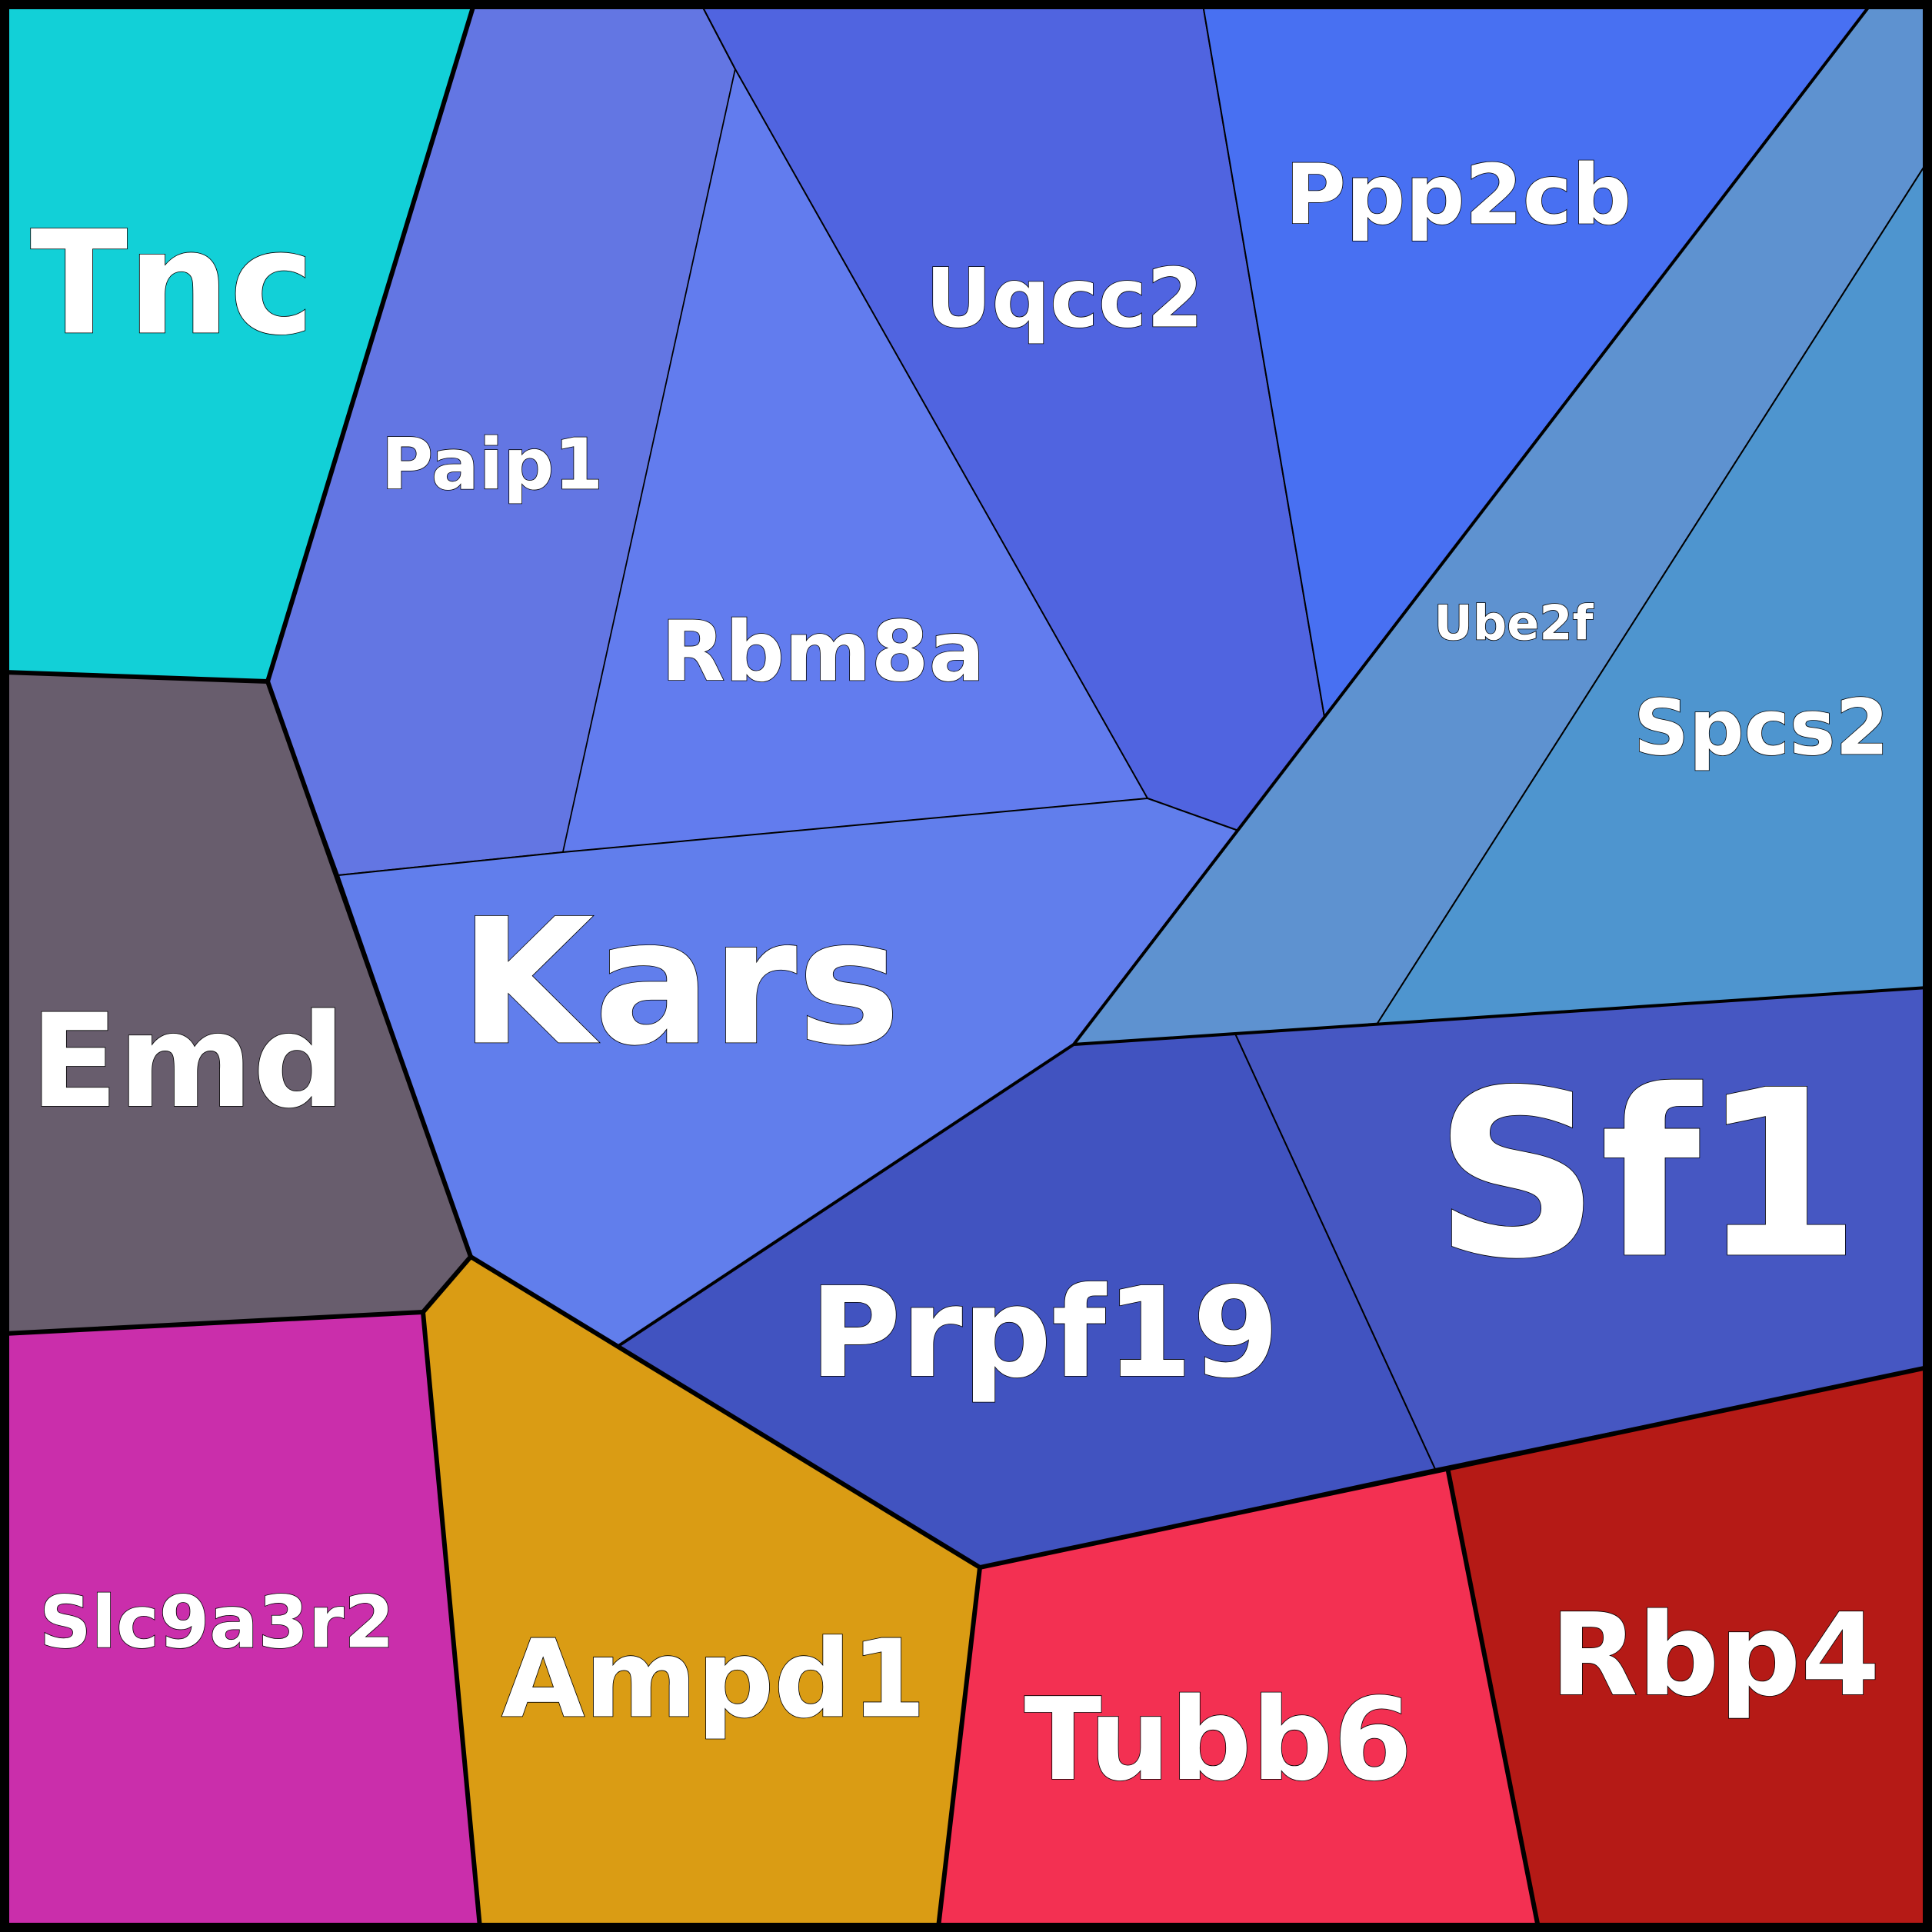 The width and height of the screenshot is (1932, 1932). I want to click on group-boundary-splicing, so click(1453, 1467).